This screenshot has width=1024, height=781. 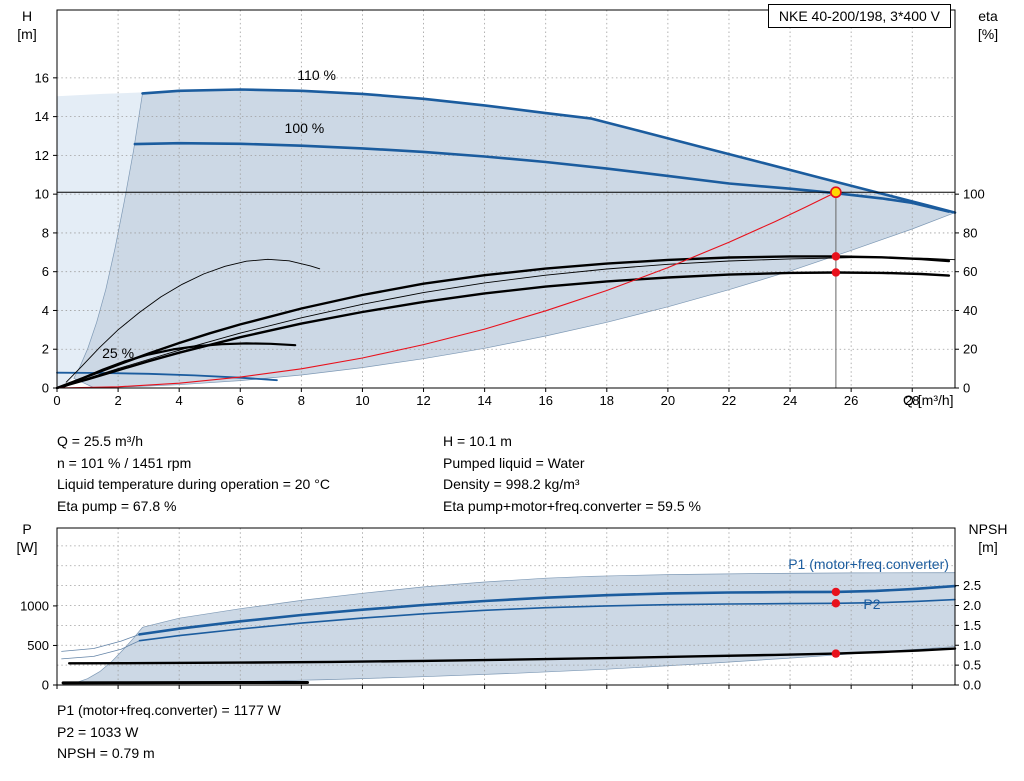 I want to click on y-right-axis-unit: [m], so click(x=987, y=547).